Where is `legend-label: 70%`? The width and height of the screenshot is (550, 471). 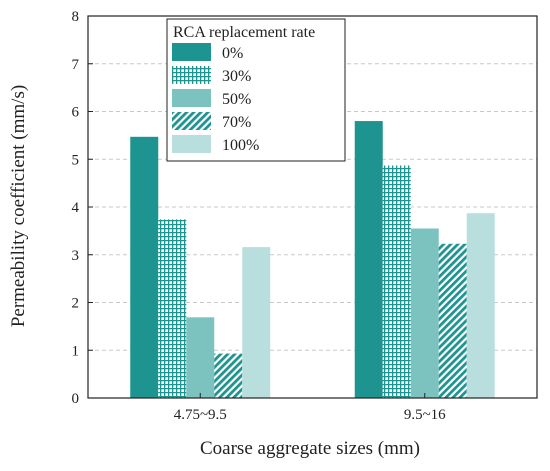
legend-label: 70% is located at coordinates (236, 122).